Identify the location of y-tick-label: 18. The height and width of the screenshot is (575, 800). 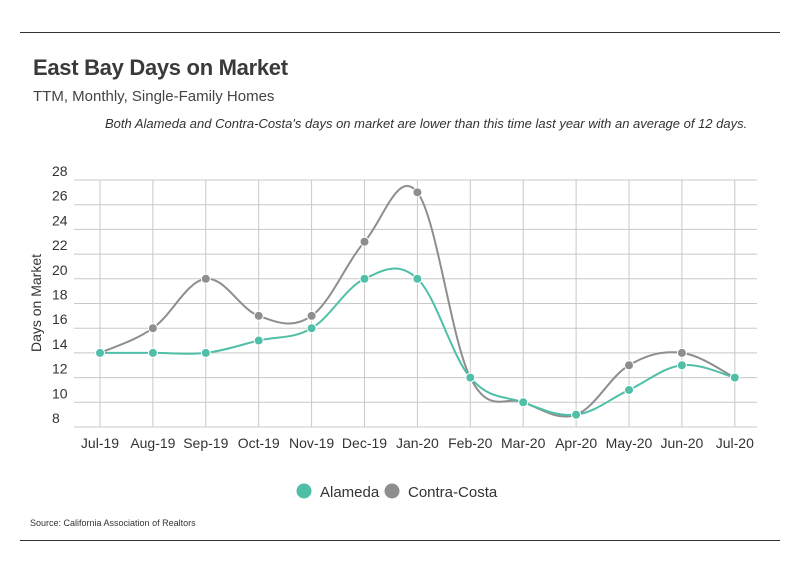
(60, 295).